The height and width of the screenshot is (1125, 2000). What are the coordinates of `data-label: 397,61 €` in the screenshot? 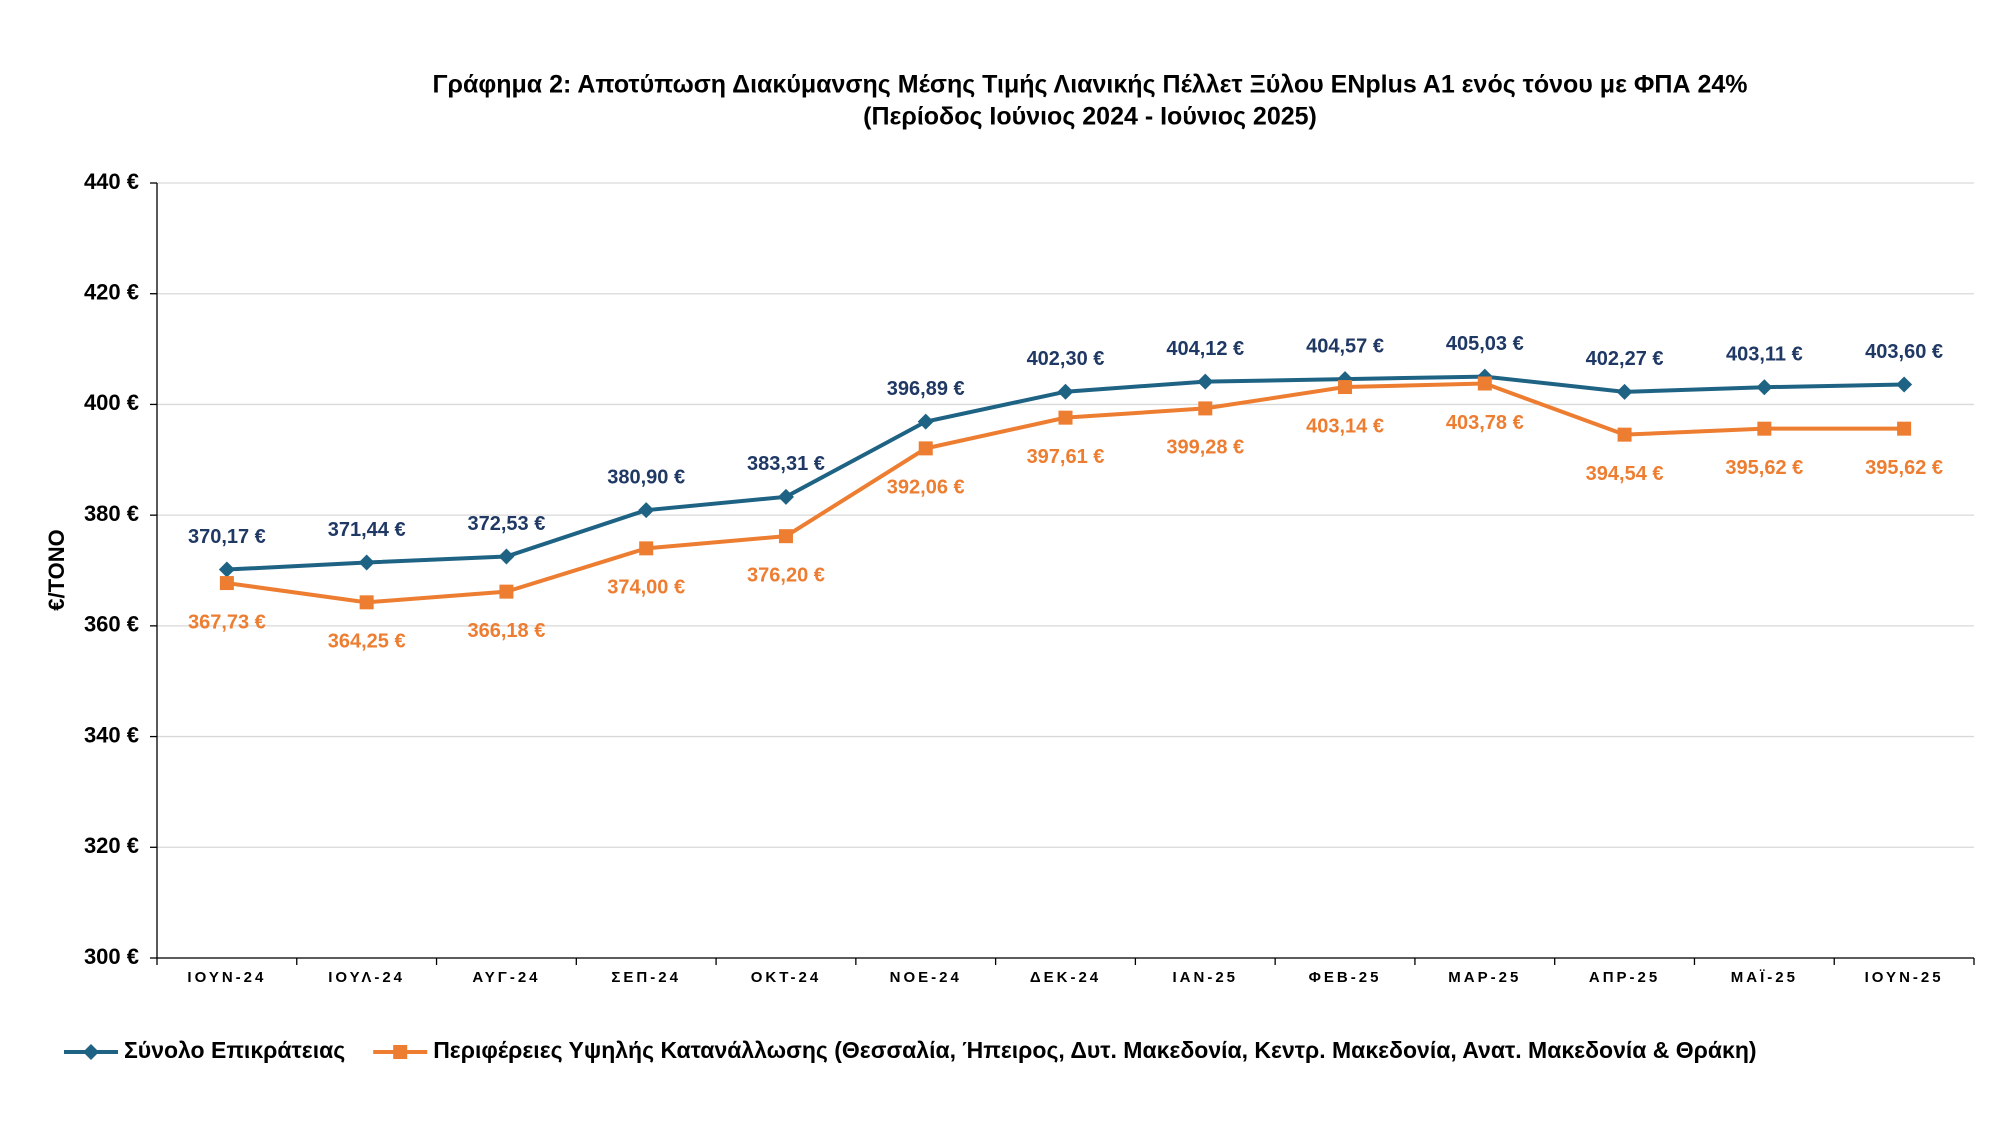 It's located at (1066, 457).